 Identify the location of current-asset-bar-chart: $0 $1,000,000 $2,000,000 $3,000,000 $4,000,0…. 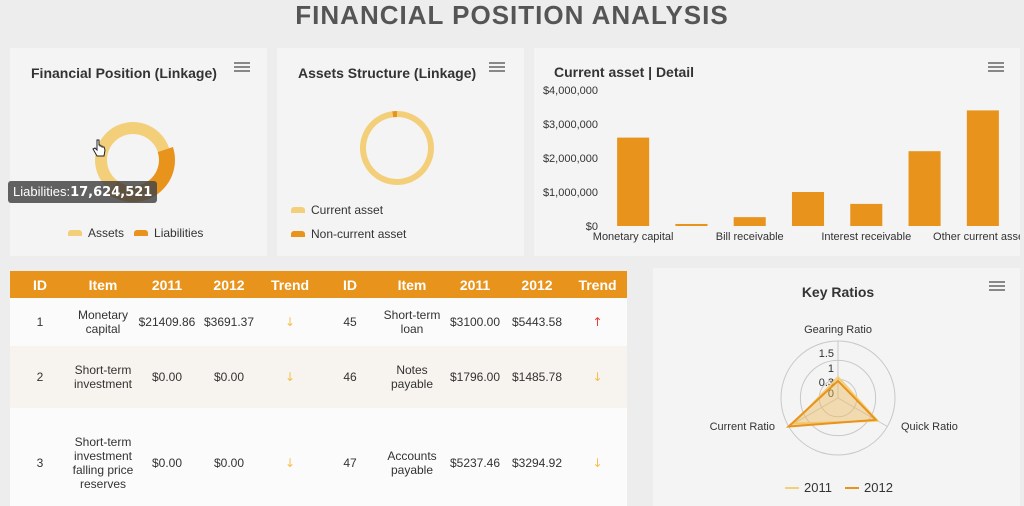
(781, 164).